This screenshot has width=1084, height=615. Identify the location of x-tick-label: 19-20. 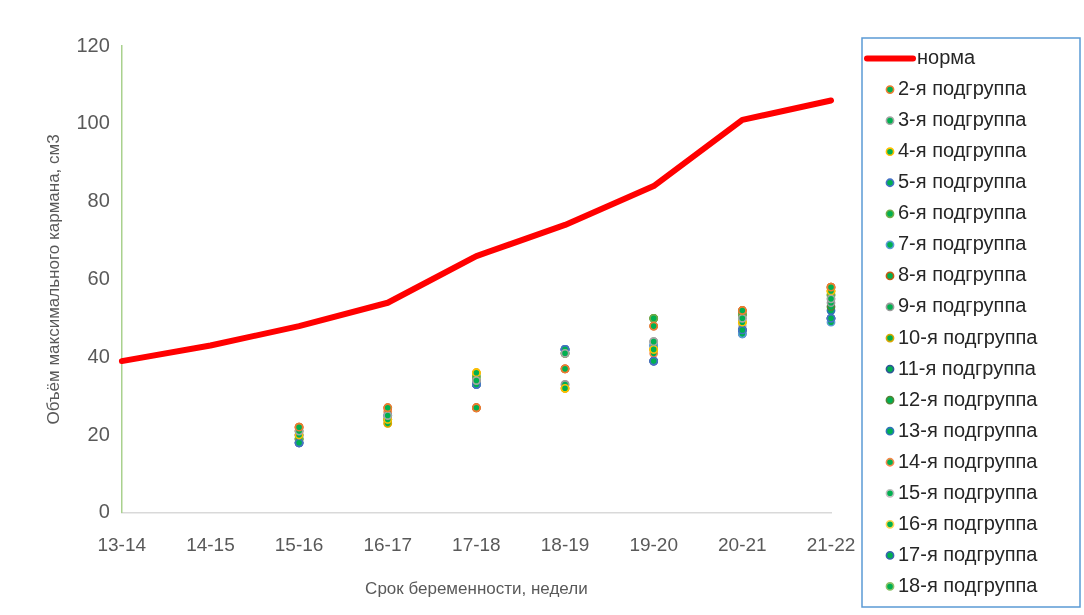
(653, 545).